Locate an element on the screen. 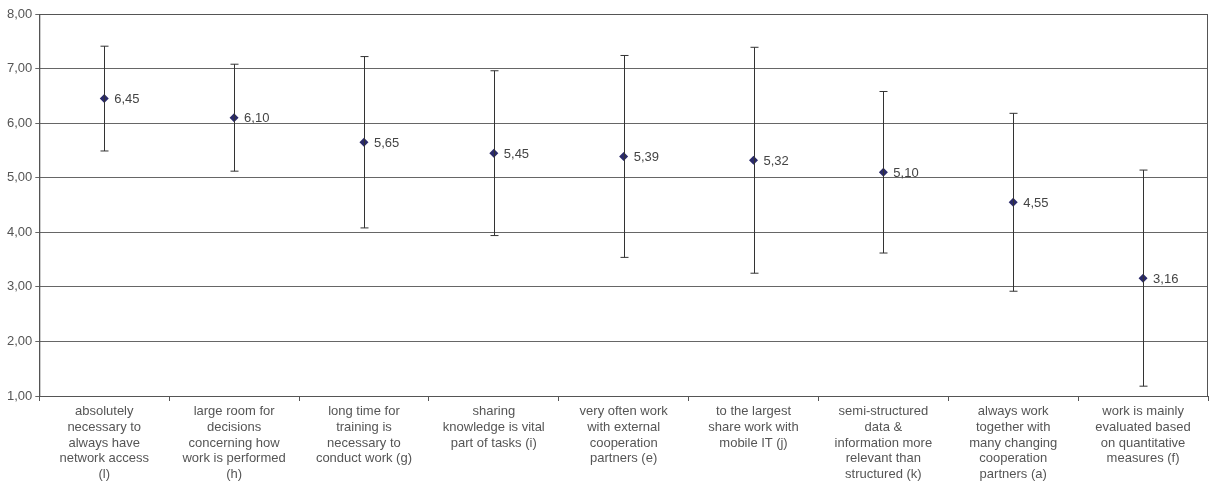  x-tick-label: absolutely necessary to always have network access (l) is located at coordinates (104, 442).